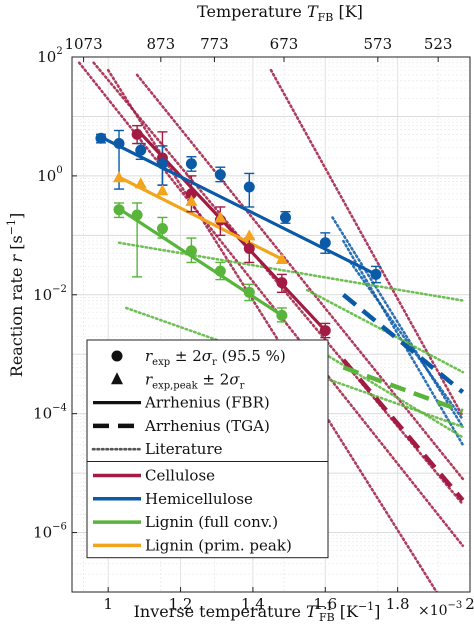  What do you see at coordinates (284, 44) in the screenshot?
I see `top-tick-label: 673` at bounding box center [284, 44].